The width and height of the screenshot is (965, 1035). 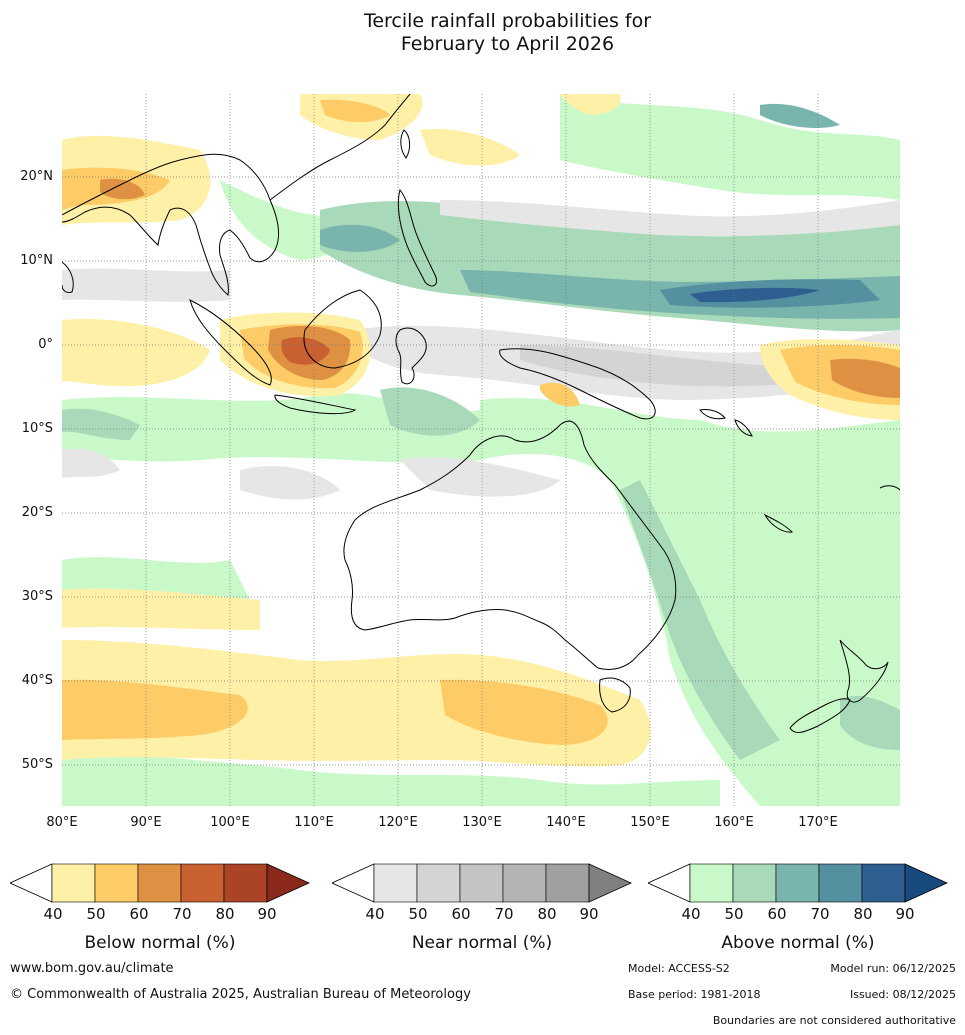 What do you see at coordinates (818, 822) in the screenshot?
I see `lon-label: 170°E` at bounding box center [818, 822].